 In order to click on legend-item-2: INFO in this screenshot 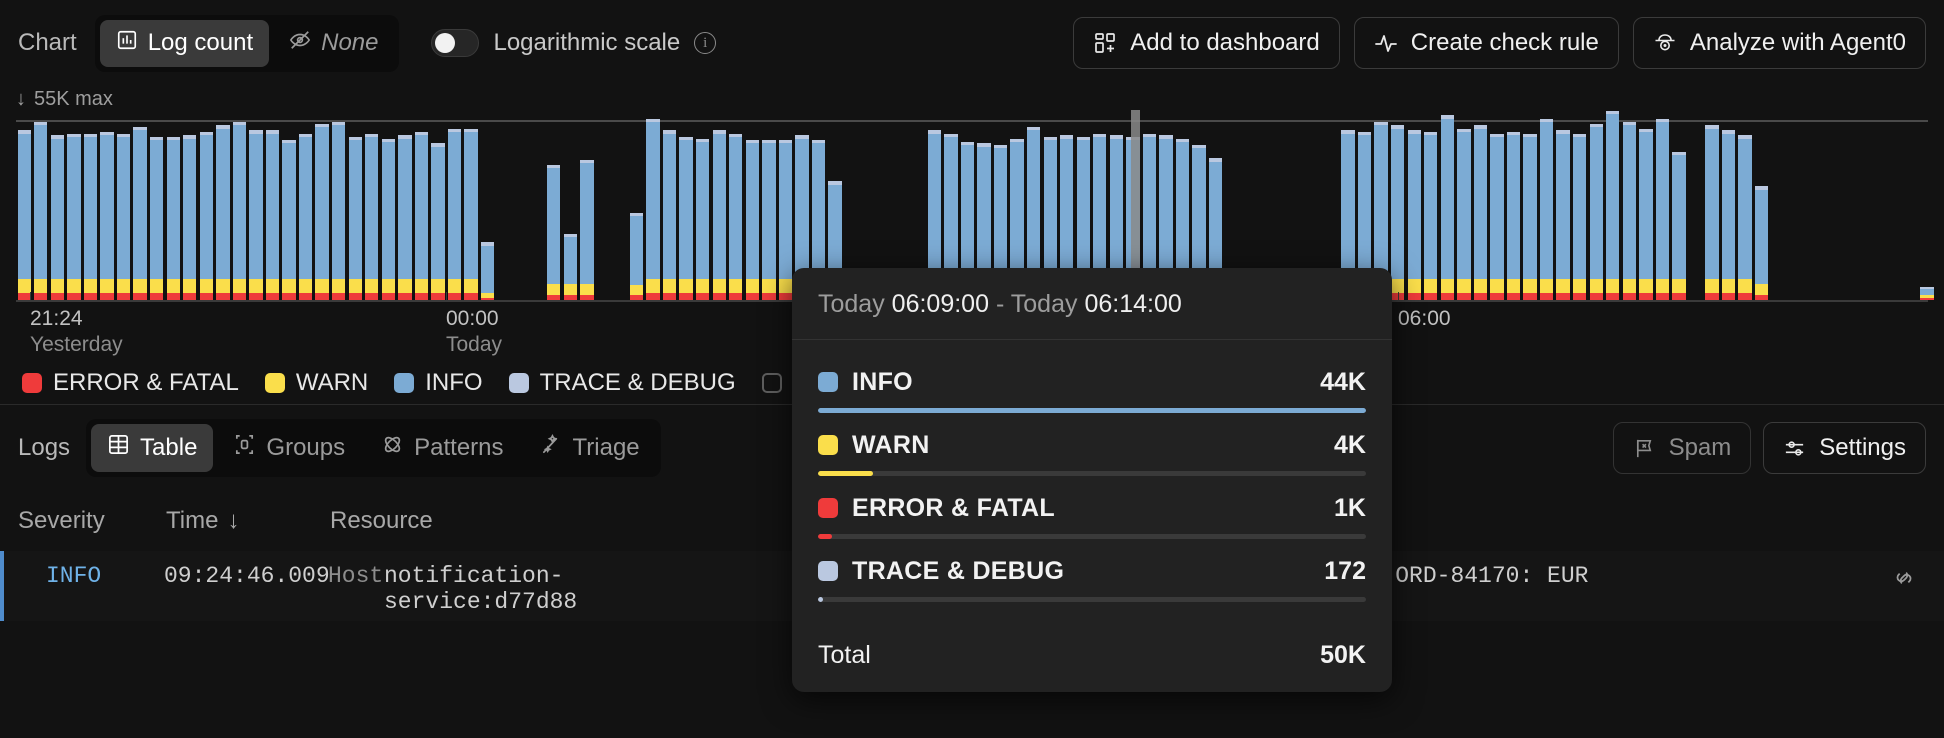, I will do `click(438, 383)`.